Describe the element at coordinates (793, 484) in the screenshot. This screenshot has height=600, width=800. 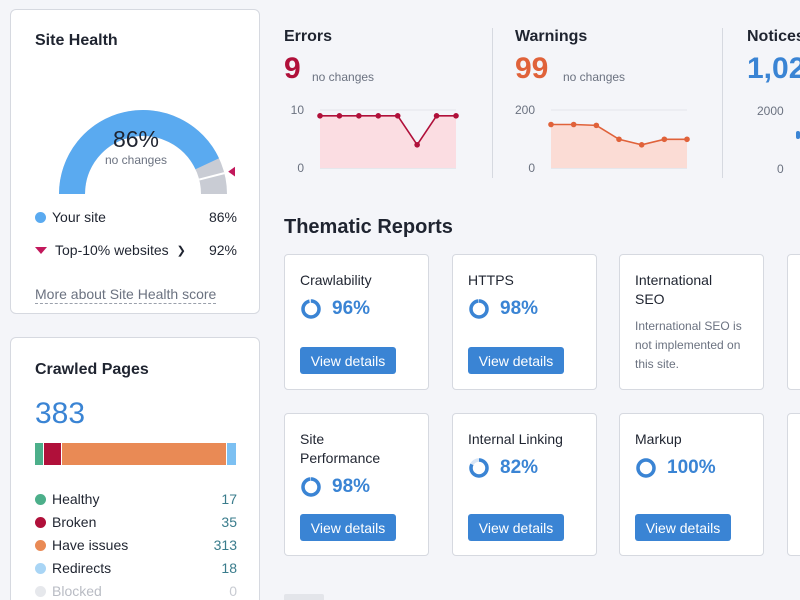
I see `report-card-partial` at that location.